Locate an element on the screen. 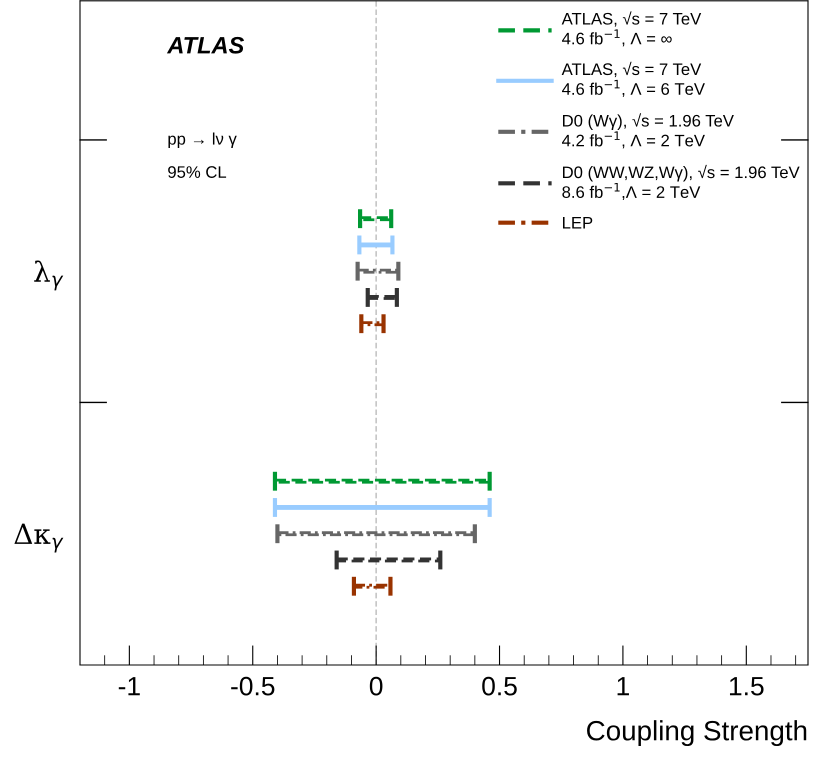  y-tick-label: λ$_{γ}$ is located at coordinates (49, 275).